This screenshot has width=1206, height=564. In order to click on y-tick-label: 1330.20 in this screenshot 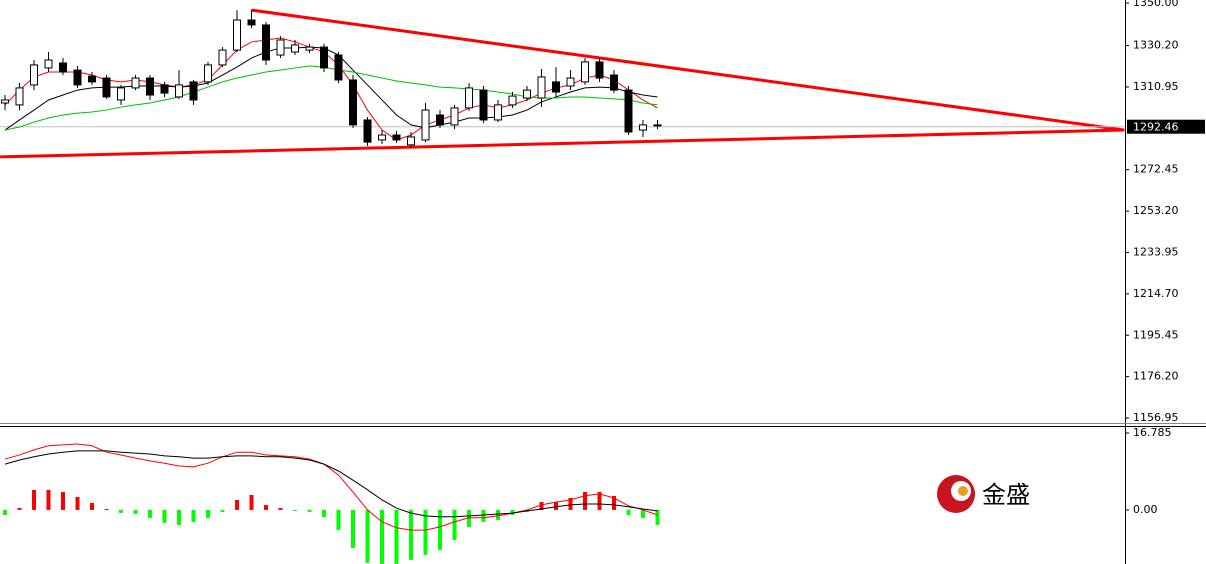, I will do `click(1156, 45)`.